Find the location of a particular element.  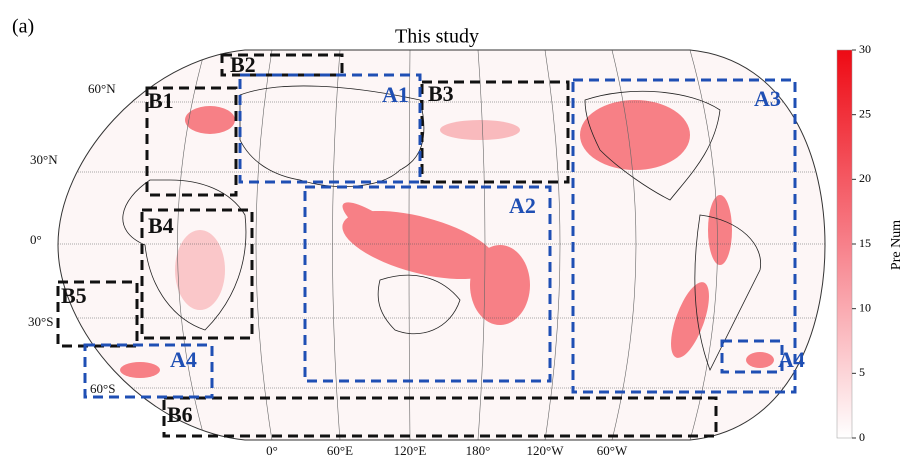

colorbar-label: Pre Num is located at coordinates (896, 245).